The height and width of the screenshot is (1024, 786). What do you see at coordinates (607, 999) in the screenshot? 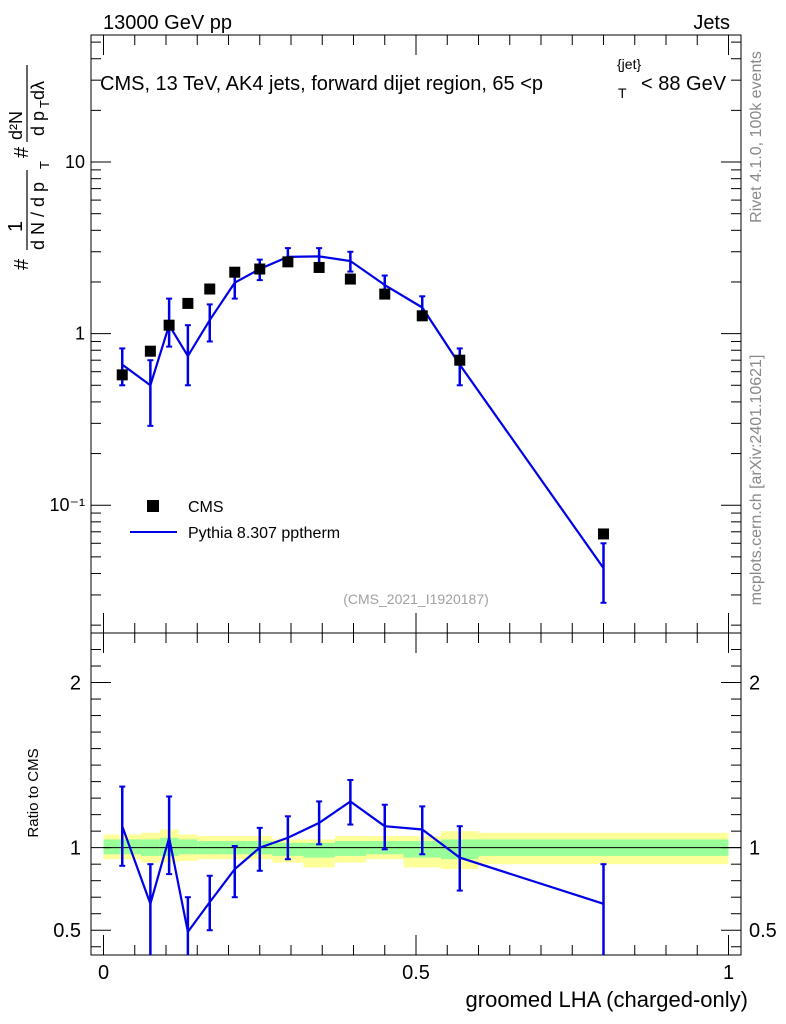
I see `x-axis-label: groomed LHA (charged-only)` at bounding box center [607, 999].